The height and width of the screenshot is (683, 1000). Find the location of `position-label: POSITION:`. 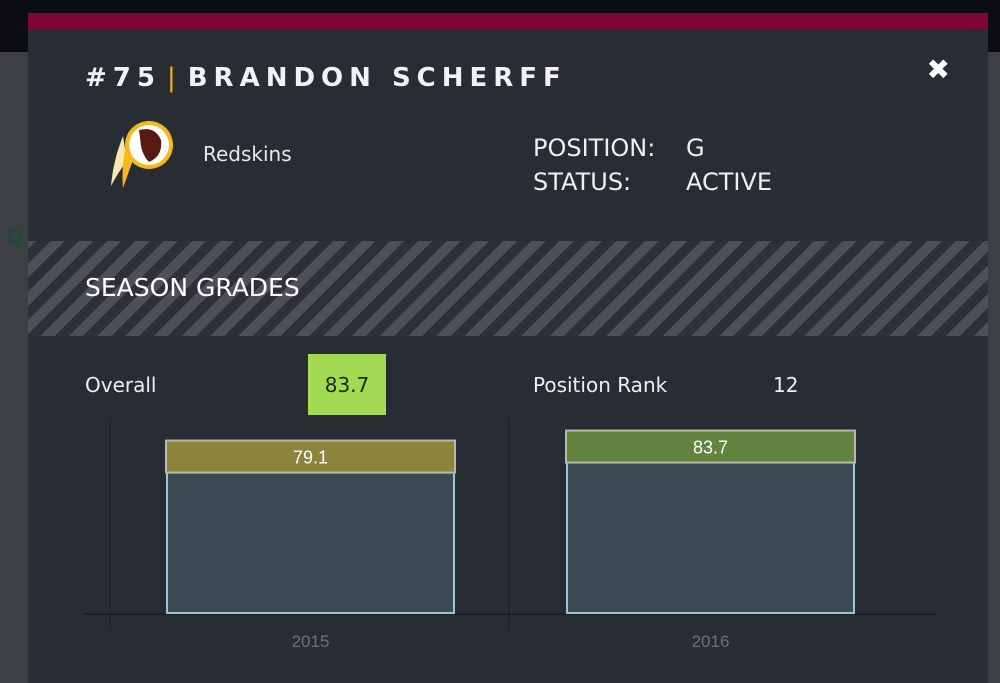

position-label: POSITION: is located at coordinates (594, 148).